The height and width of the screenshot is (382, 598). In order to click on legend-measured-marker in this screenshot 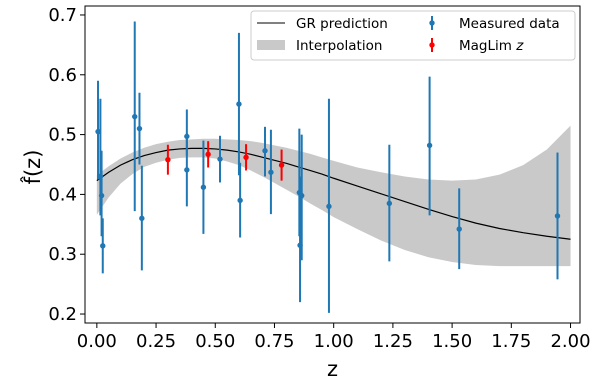, I will do `click(432, 23)`.